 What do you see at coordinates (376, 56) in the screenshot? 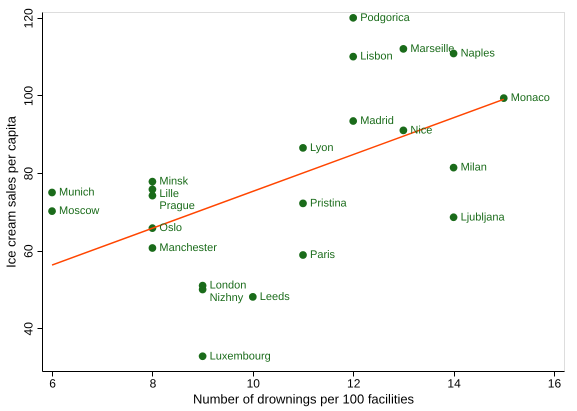
I see `annotation: Lisbon` at bounding box center [376, 56].